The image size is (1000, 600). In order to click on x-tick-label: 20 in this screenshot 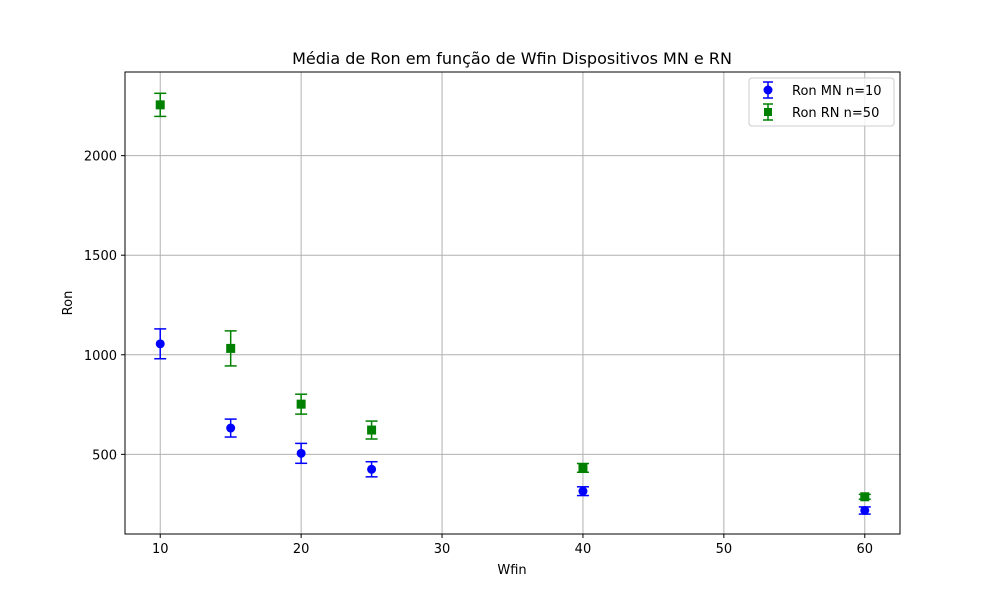, I will do `click(301, 549)`.